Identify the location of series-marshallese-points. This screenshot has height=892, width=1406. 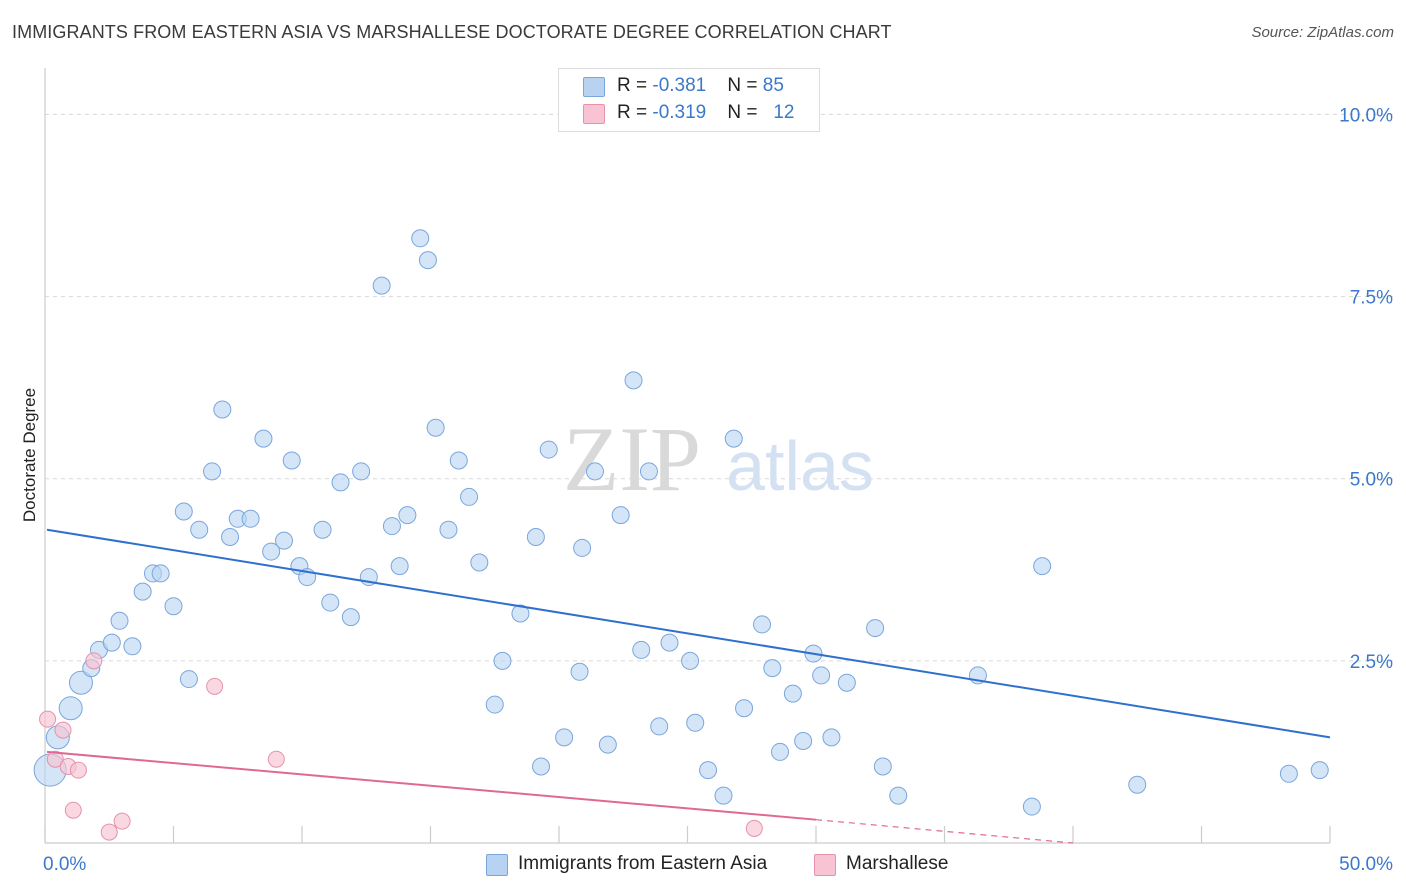
(401, 746).